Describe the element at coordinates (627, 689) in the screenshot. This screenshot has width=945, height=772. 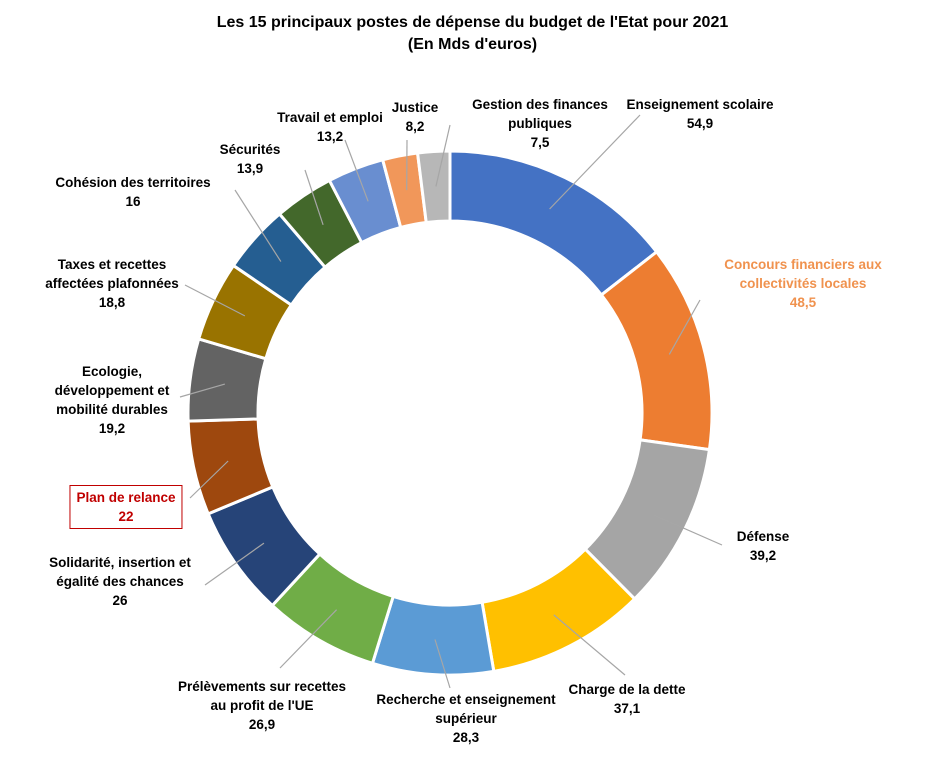
I see `category-label: Charge de la dette` at that location.